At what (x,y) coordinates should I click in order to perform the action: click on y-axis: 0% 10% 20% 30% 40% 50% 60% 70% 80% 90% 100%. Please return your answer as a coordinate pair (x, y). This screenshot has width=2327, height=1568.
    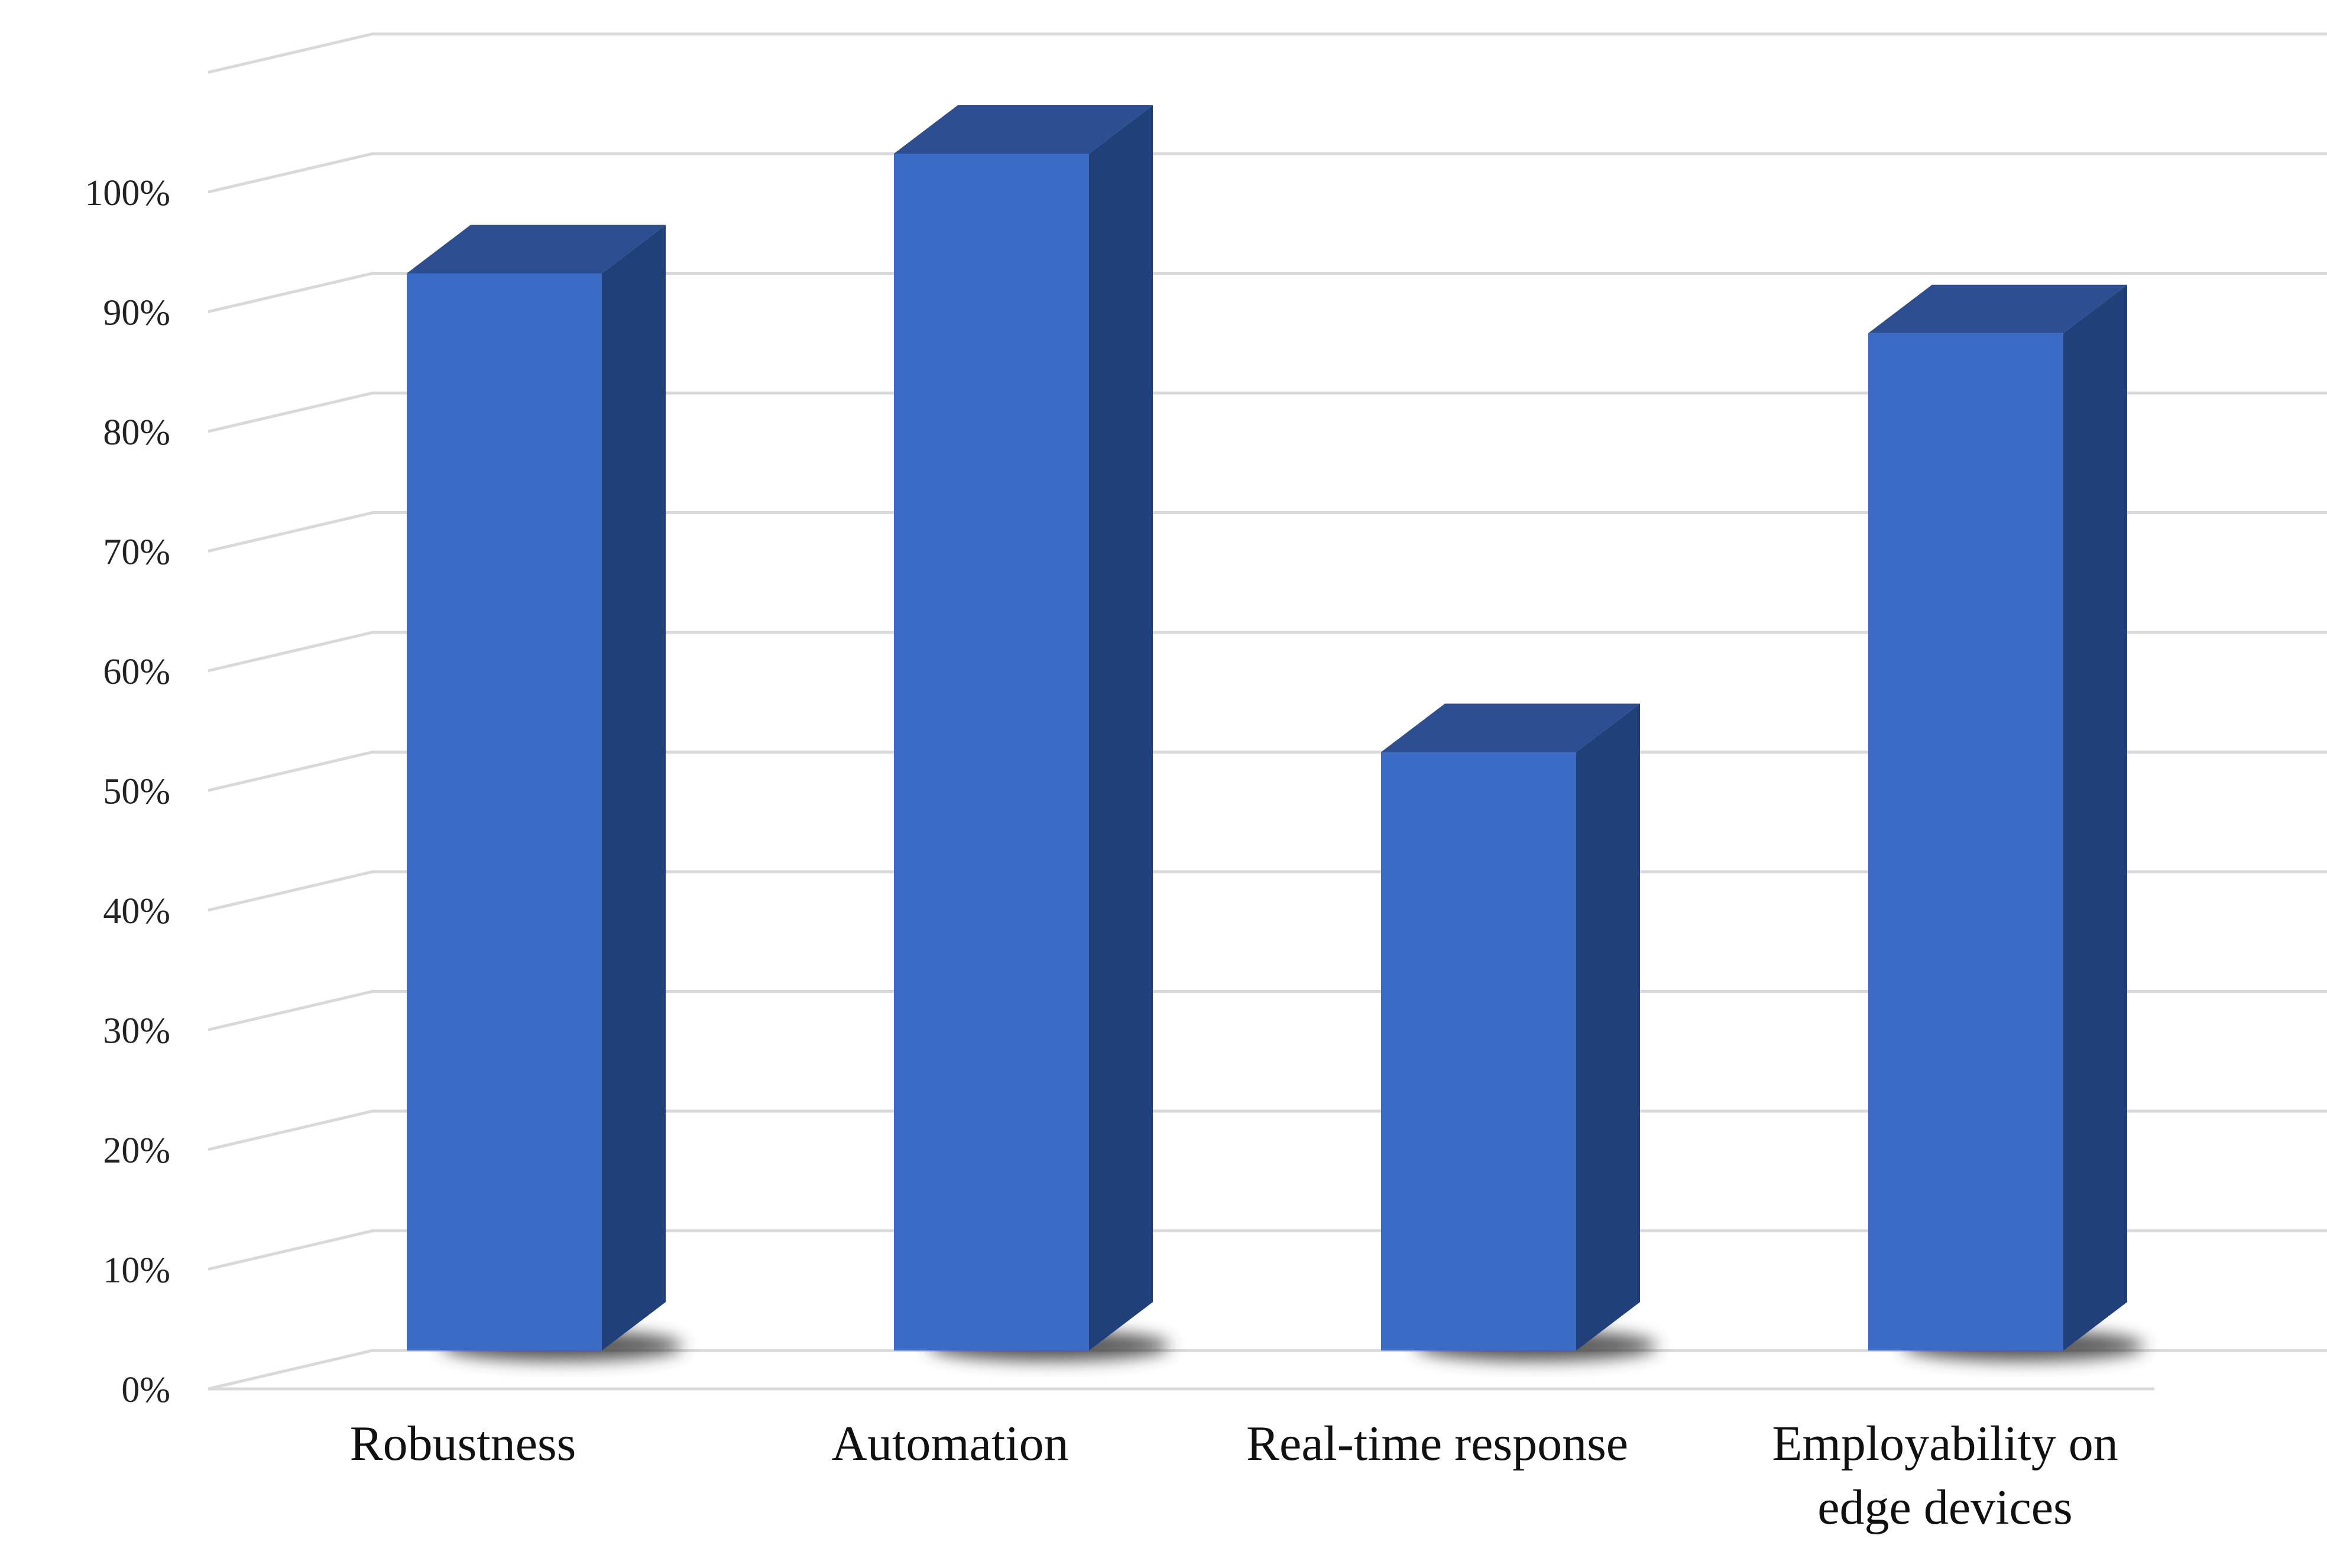
    Looking at the image, I should click on (127, 791).